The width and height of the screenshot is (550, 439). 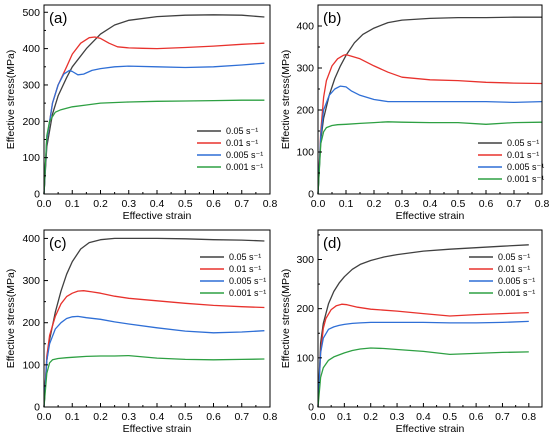 I want to click on x-tick-label: 0.8, so click(x=270, y=204).